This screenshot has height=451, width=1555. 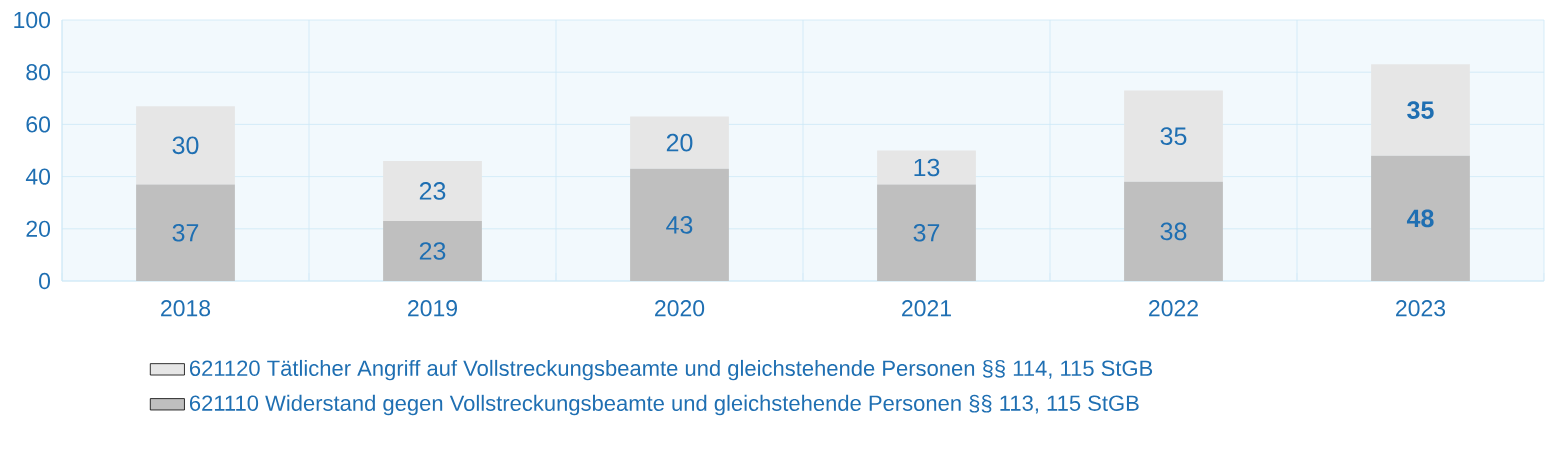 What do you see at coordinates (432, 308) in the screenshot?
I see `x-tick-label: 2019` at bounding box center [432, 308].